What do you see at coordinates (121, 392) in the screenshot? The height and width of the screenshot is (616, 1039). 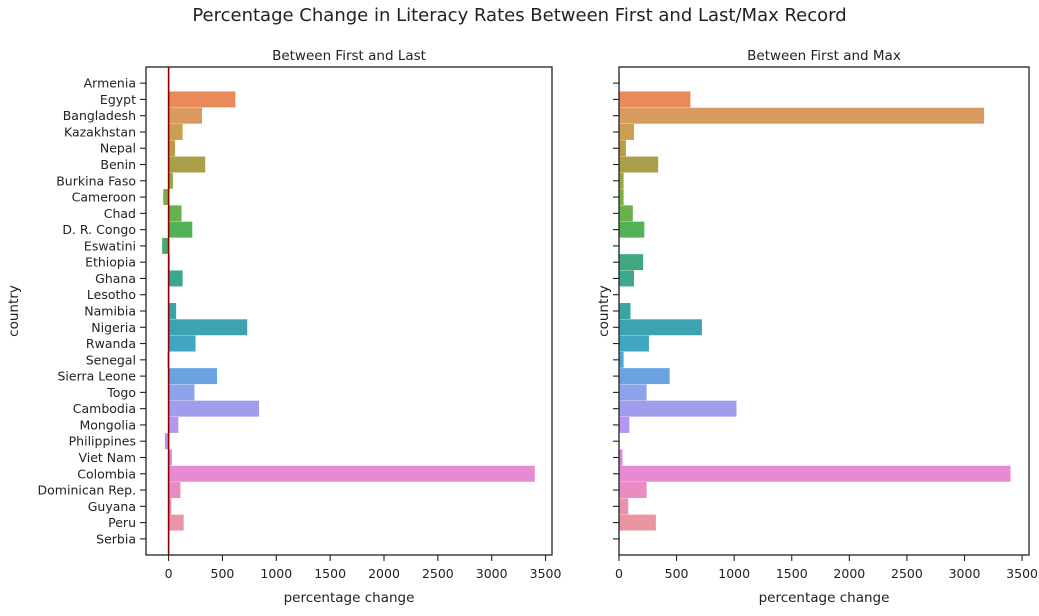 I see `y-tick-label: Togo` at bounding box center [121, 392].